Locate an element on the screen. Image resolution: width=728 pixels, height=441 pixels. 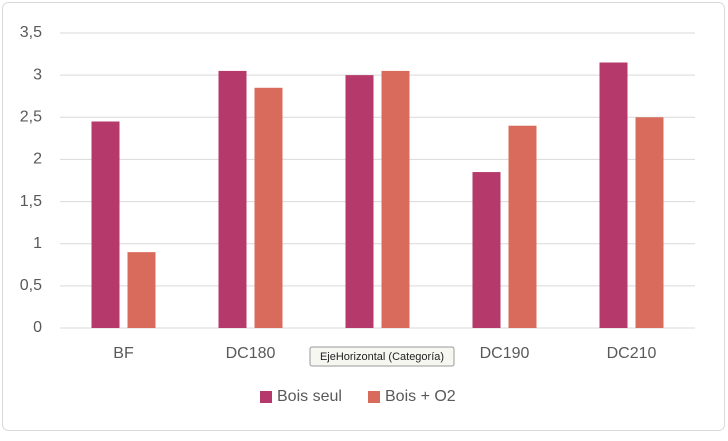
y-tick-label: 2 is located at coordinates (37, 159).